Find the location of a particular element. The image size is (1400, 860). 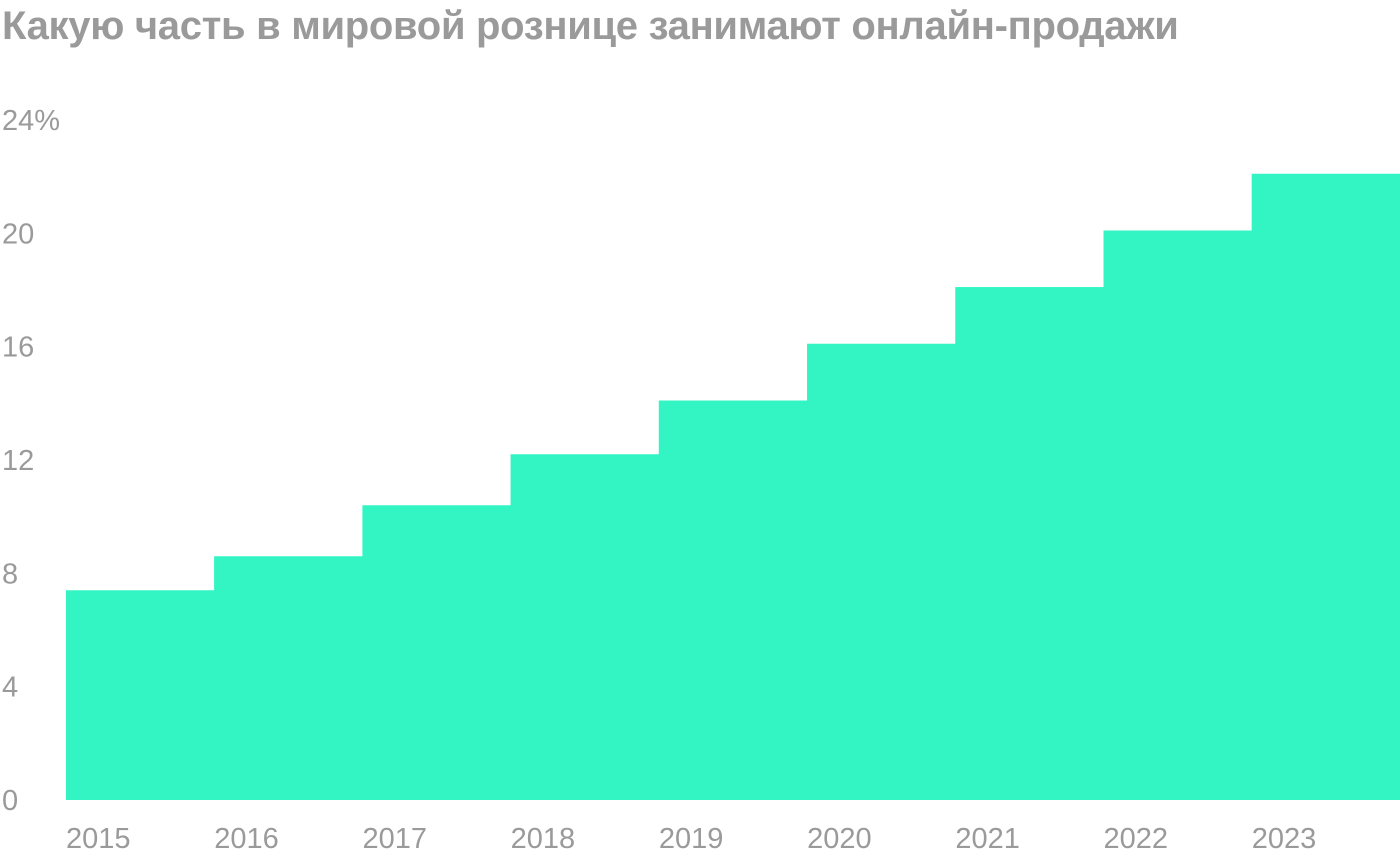

x-axis: 2015 2016 2017 2018 2019 2020 2021 2022 2023 is located at coordinates (691, 839).